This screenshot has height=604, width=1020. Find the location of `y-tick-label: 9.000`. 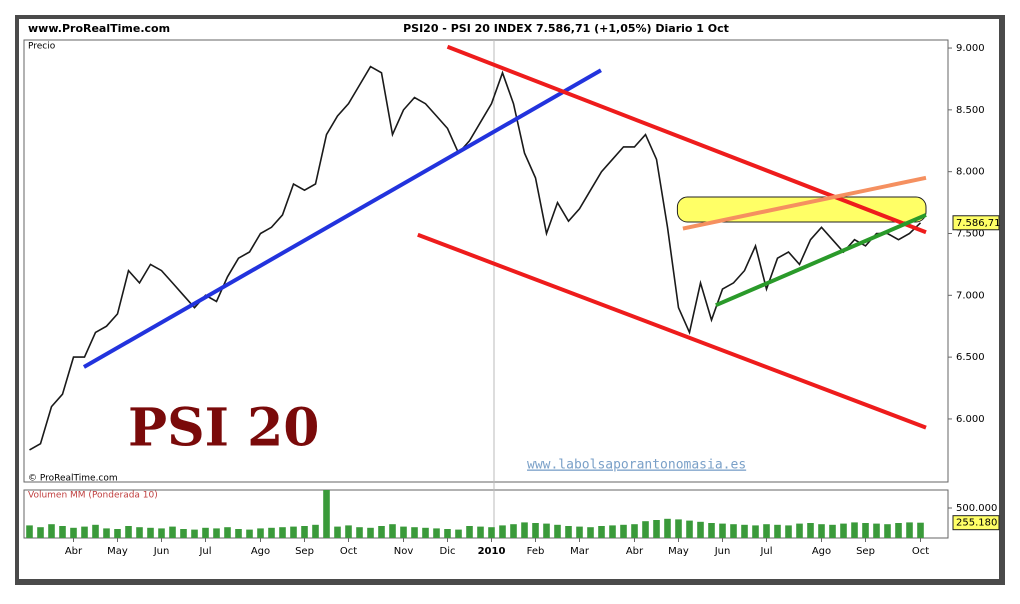

y-tick-label: 9.000 is located at coordinates (970, 48).